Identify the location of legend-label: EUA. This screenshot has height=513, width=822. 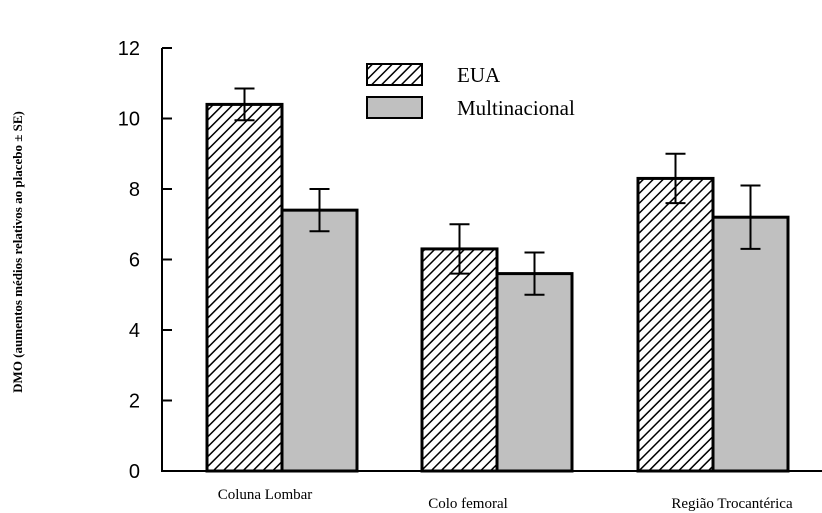
(479, 75).